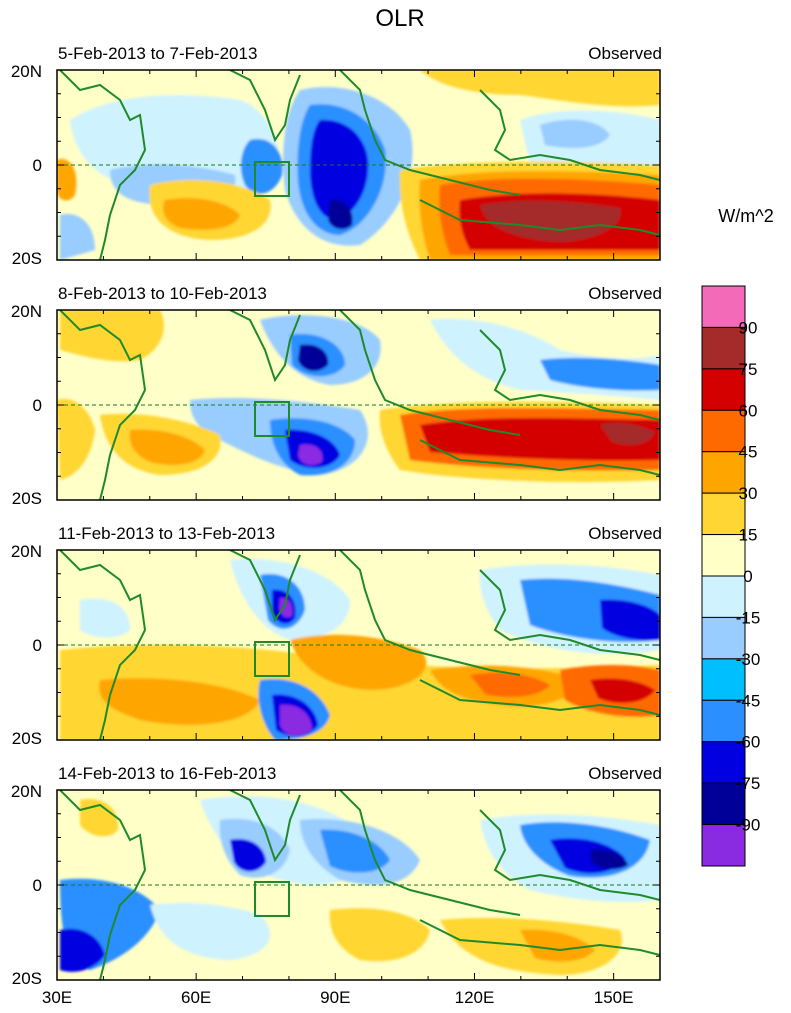  I want to click on lon-label: 60E, so click(196, 997).